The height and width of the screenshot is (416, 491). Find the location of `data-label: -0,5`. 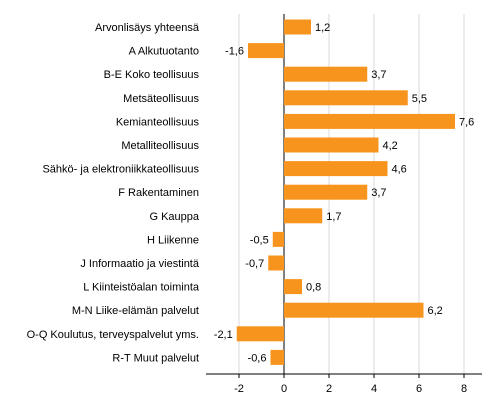

data-label: -0,5 is located at coordinates (259, 240).